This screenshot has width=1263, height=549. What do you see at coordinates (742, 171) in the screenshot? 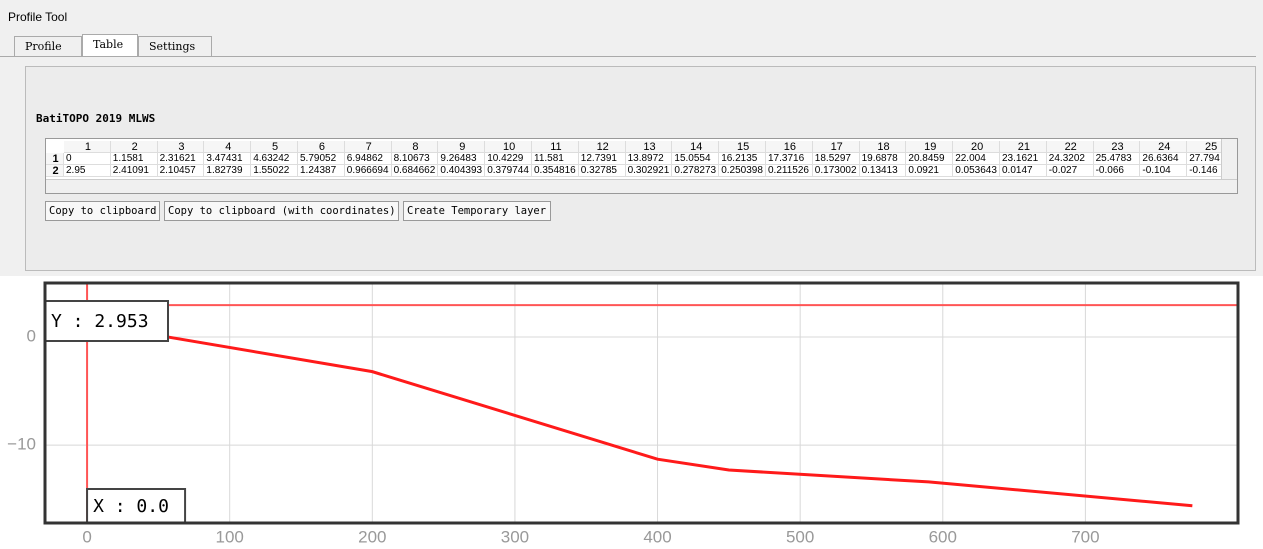
I see `table-cell: 0.250398` at bounding box center [742, 171].